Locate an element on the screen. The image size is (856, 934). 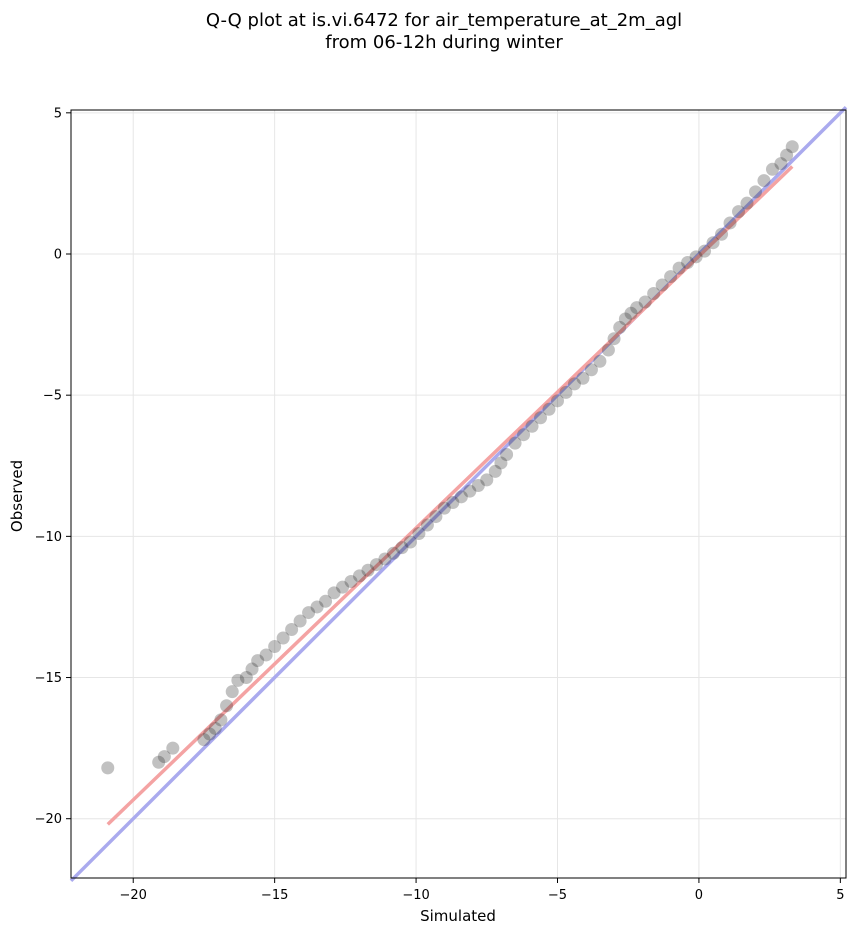
y-axis-label: Observed is located at coordinates (17, 496).